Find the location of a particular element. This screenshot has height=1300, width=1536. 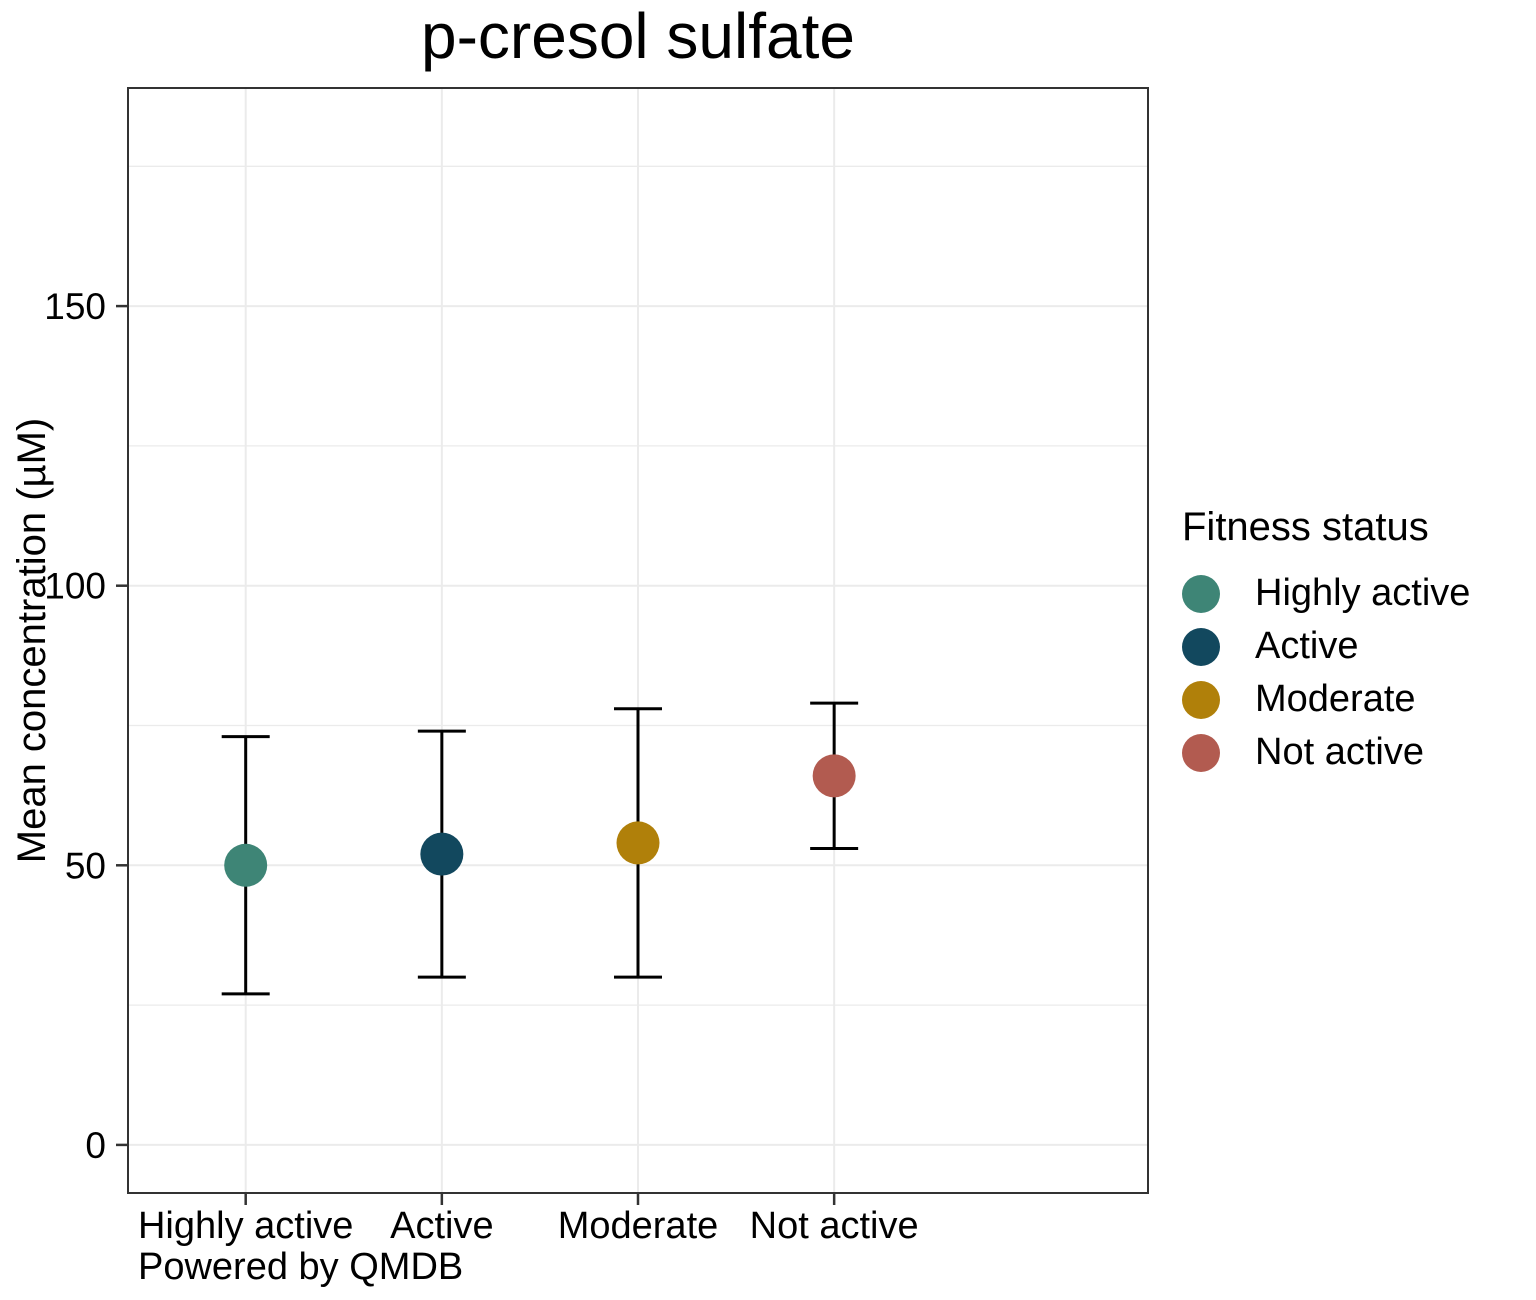

legend-label-highly-active: Highly active is located at coordinates (1363, 593).